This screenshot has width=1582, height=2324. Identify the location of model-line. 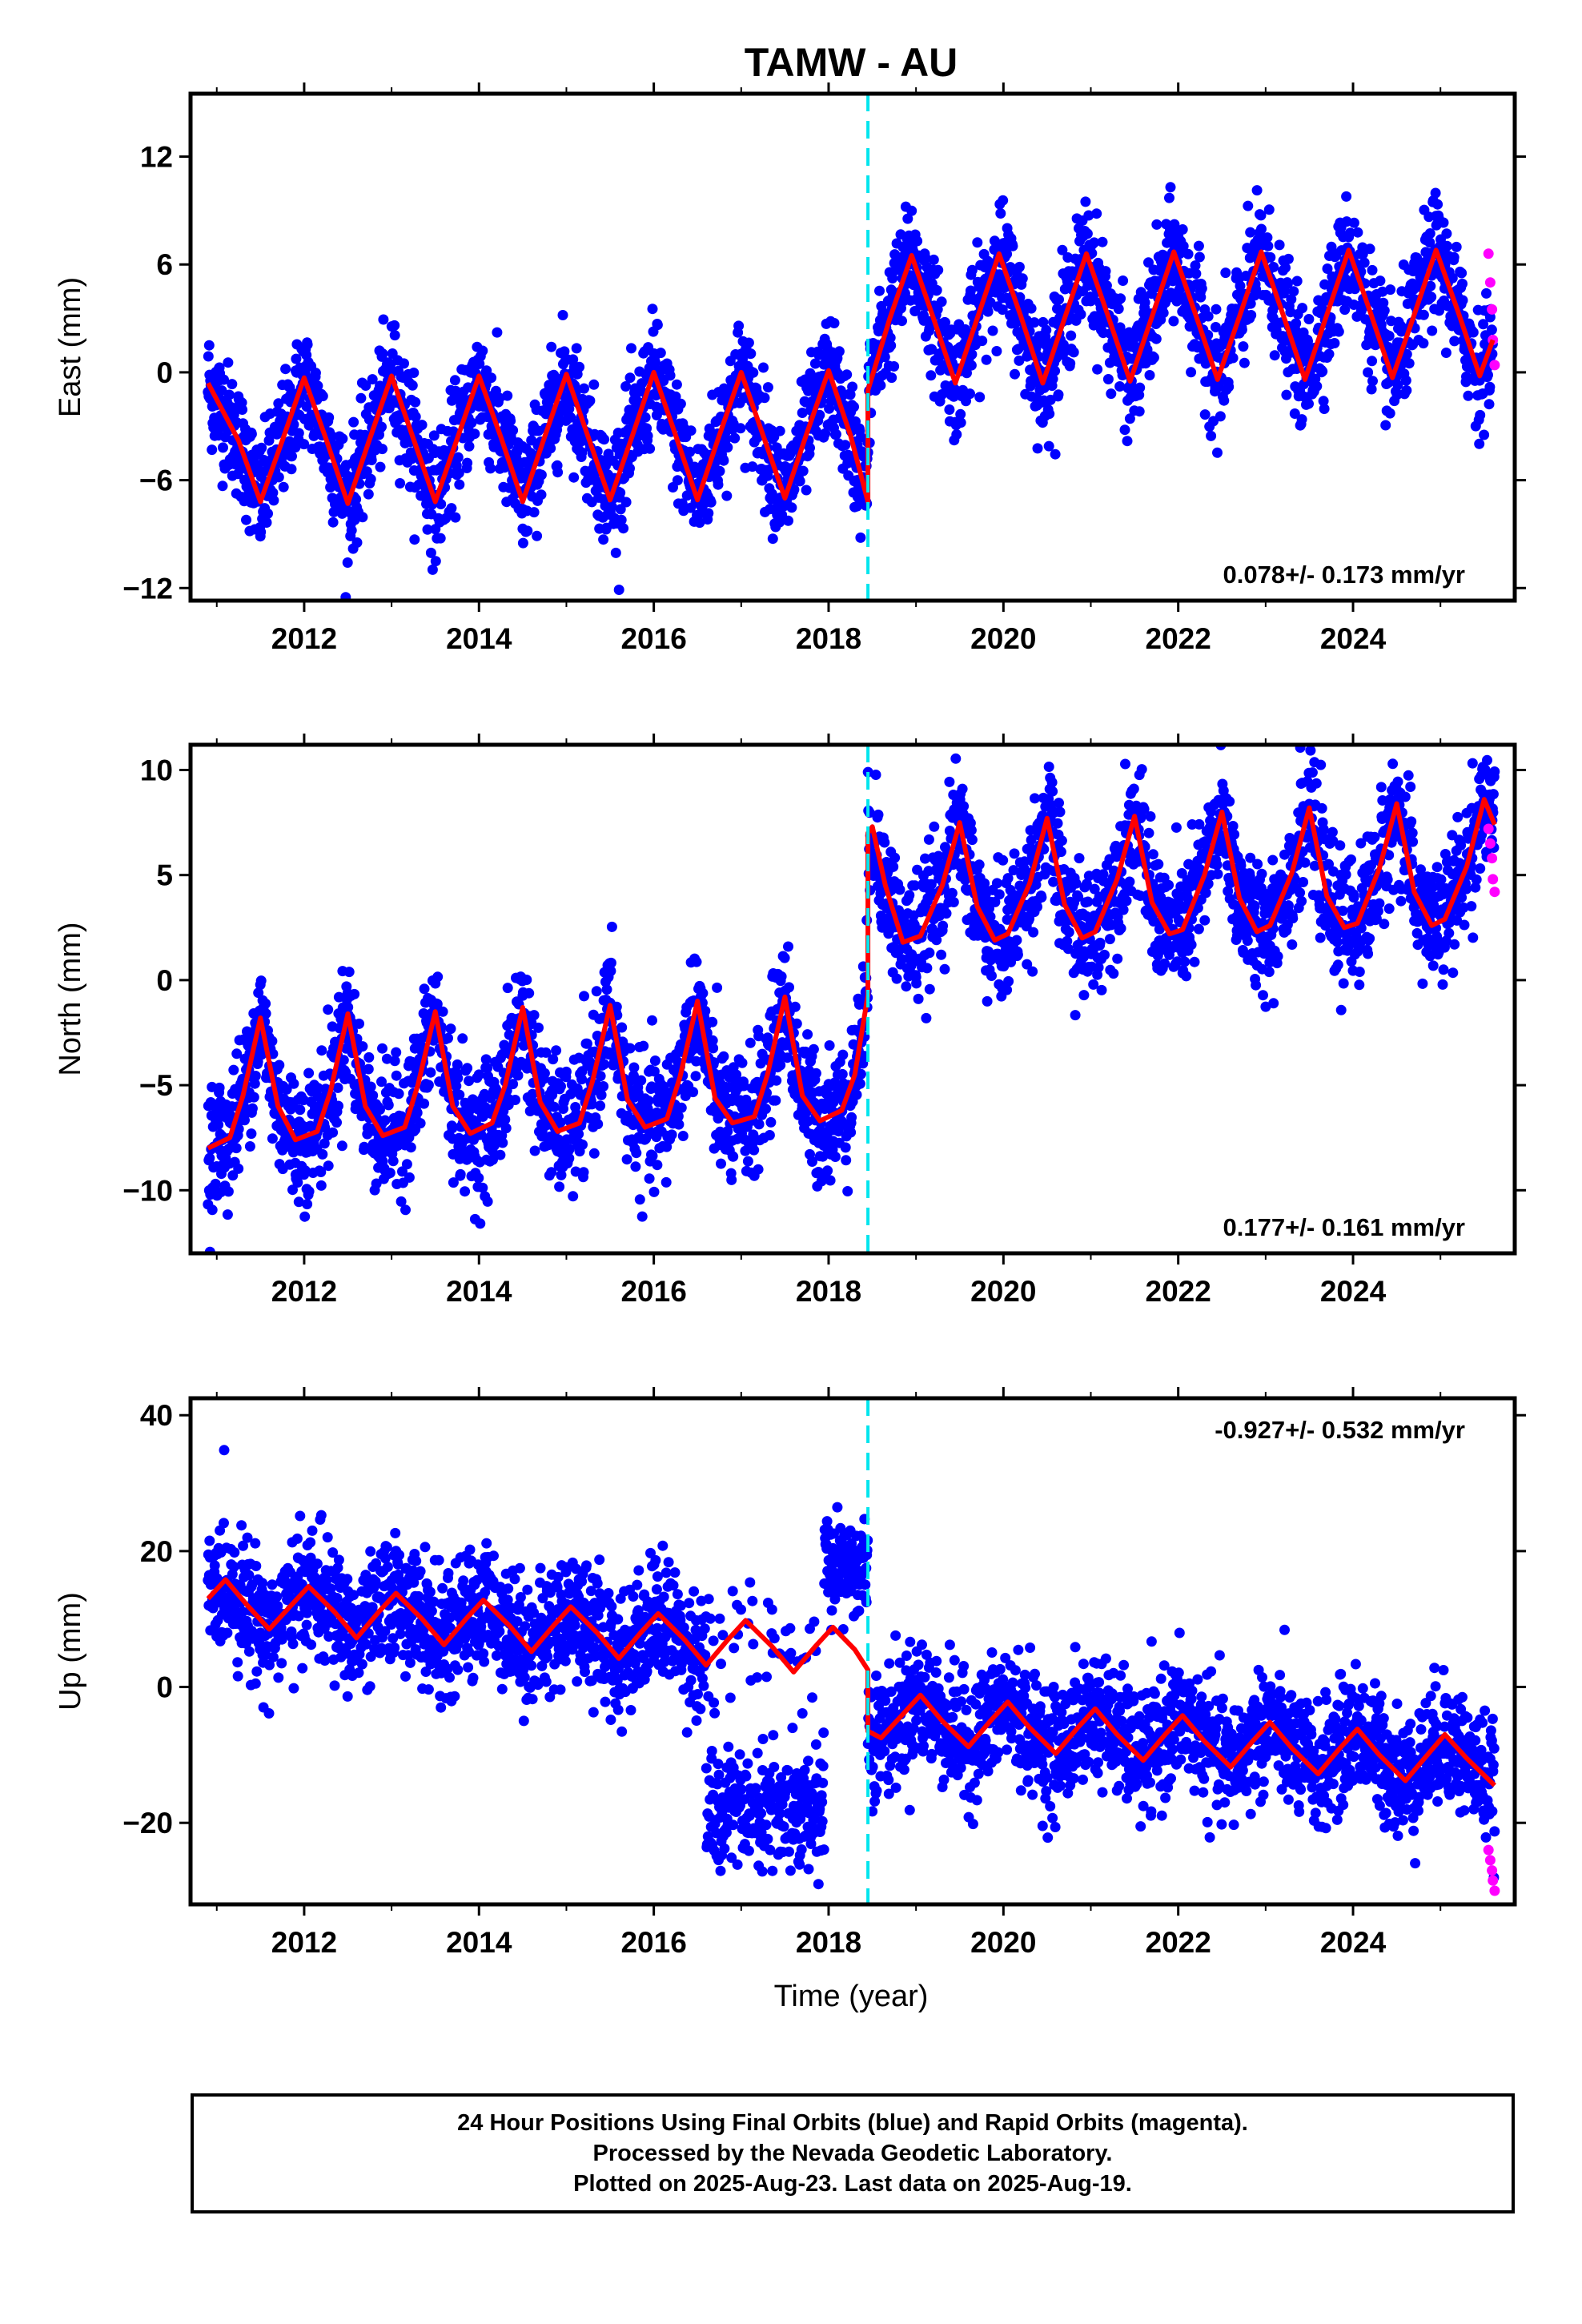
(851, 376).